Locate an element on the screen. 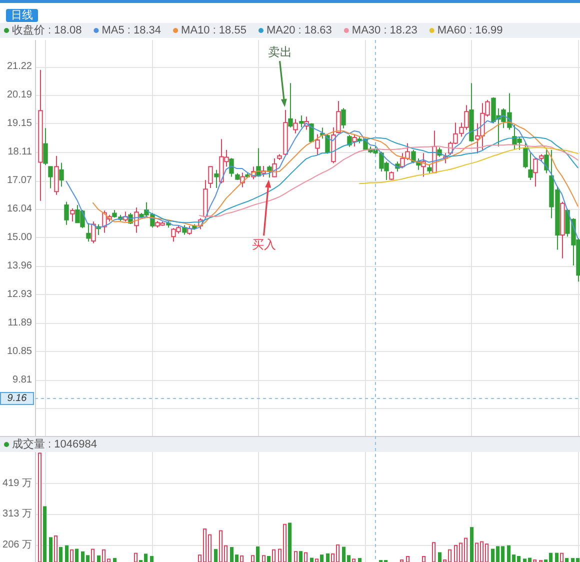  y-tick-label: 15.00 is located at coordinates (19, 237).